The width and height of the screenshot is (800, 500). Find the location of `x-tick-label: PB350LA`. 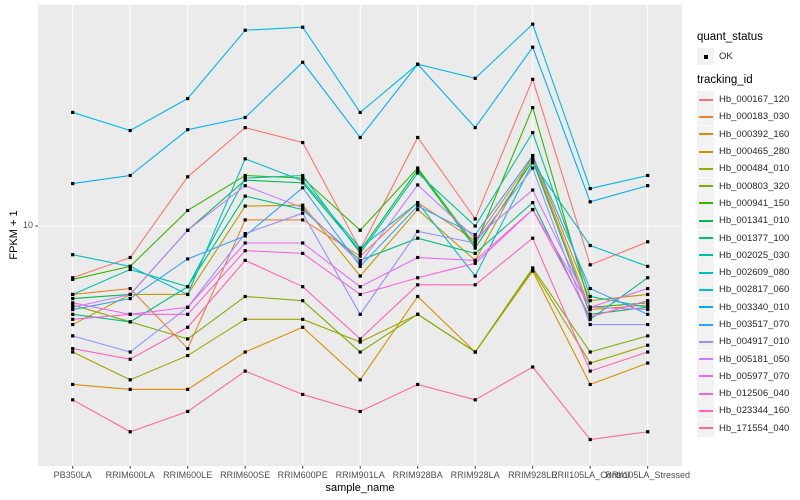

x-tick-label: PB350LA is located at coordinates (72, 475).